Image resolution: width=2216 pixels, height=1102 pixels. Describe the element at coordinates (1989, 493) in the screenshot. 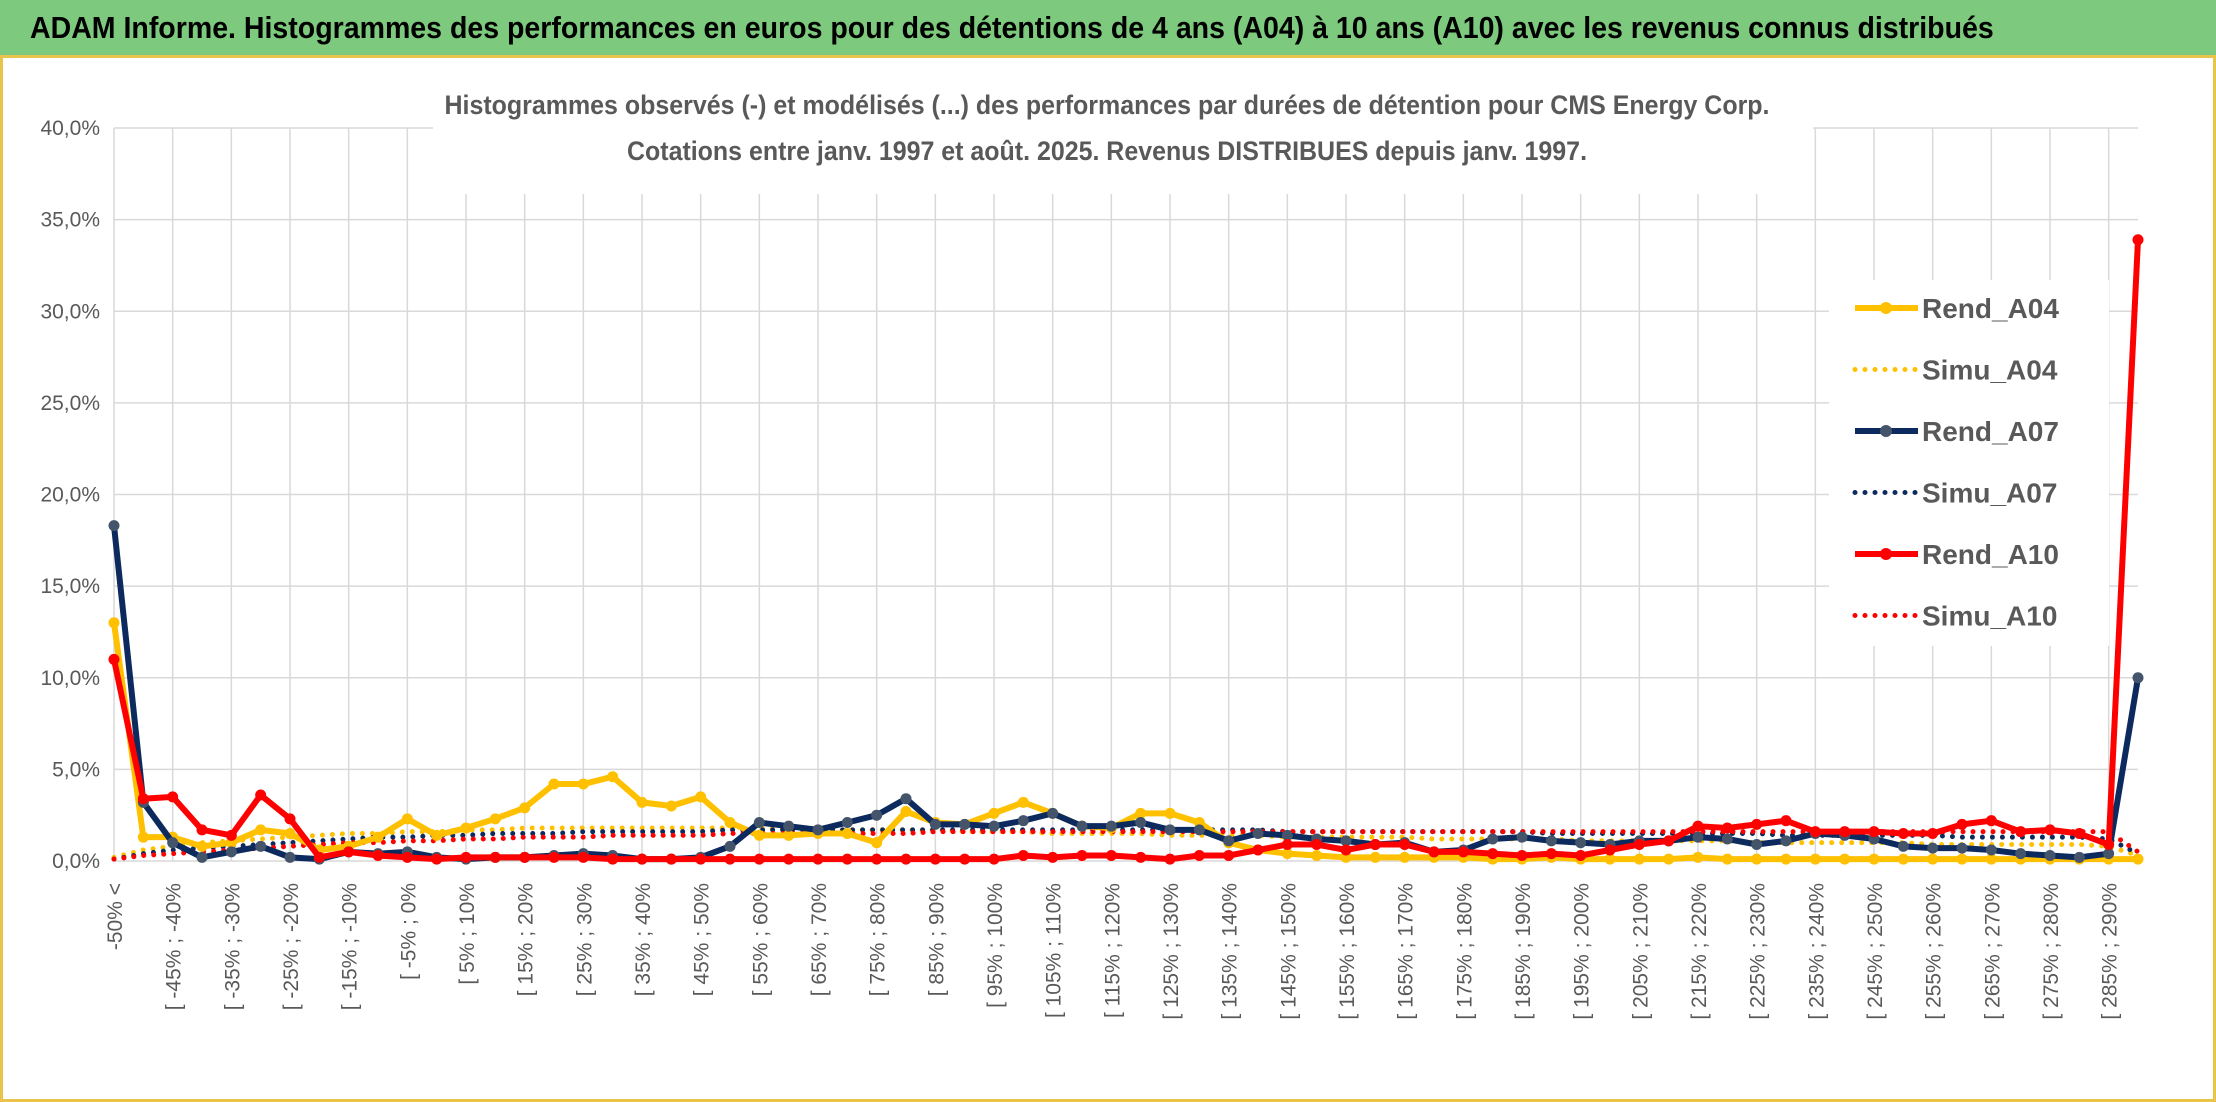

I see `legend-label: Simu_A07` at that location.